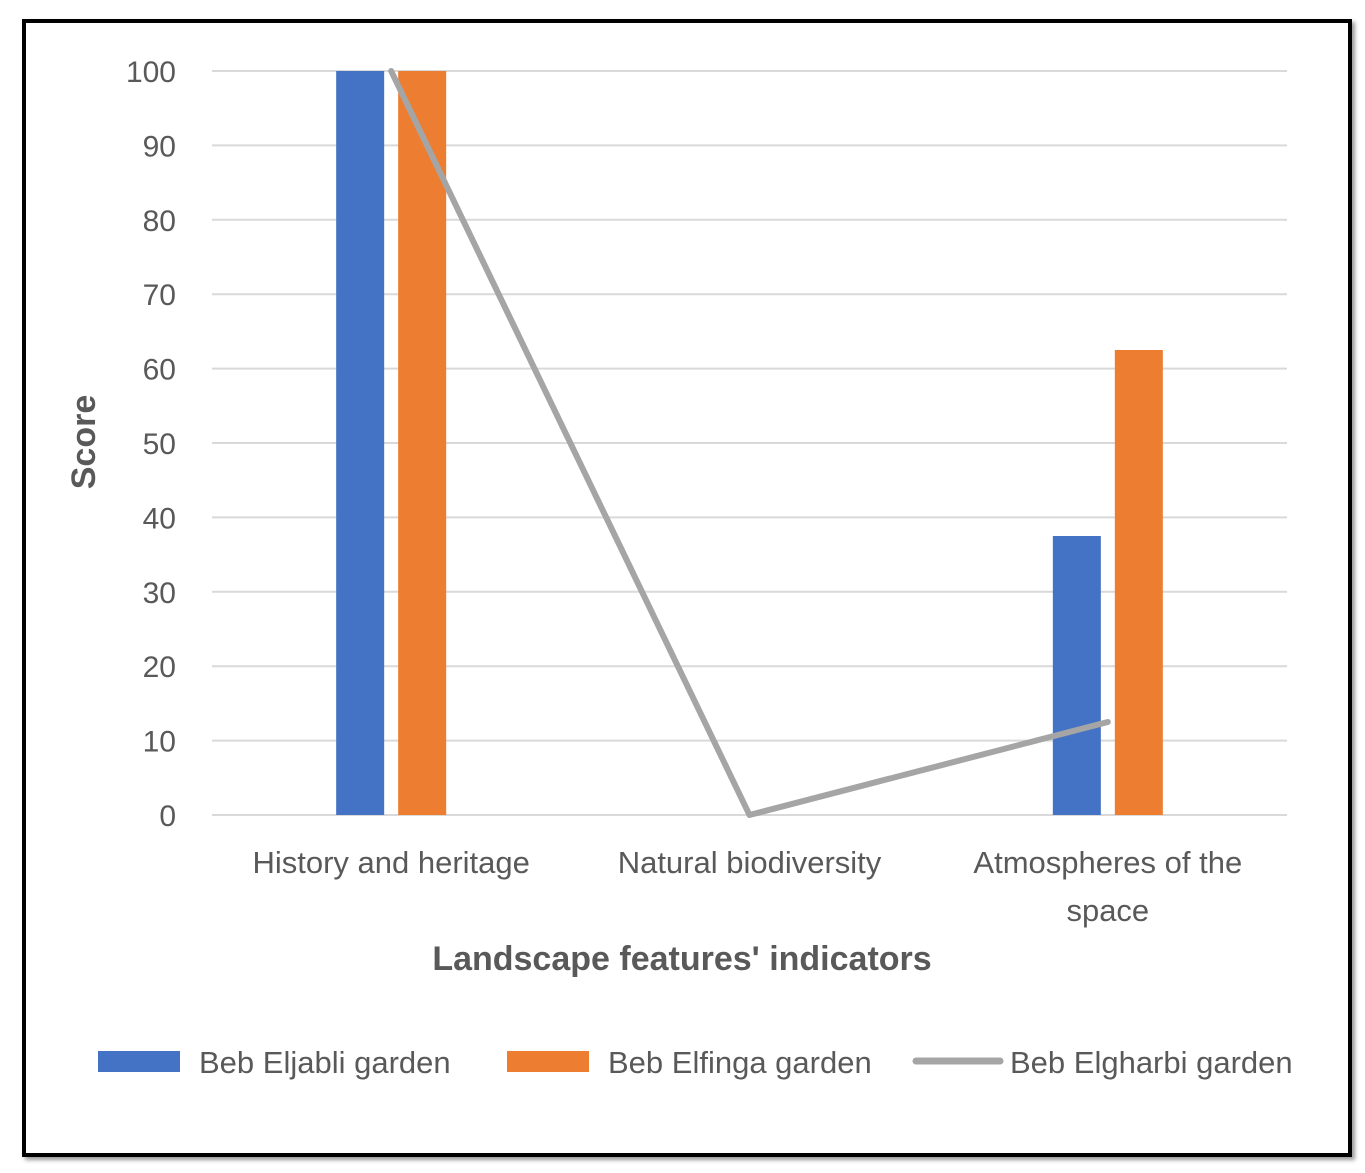 The width and height of the screenshot is (1365, 1173). What do you see at coordinates (159, 742) in the screenshot?
I see `y-tick-label: 10` at bounding box center [159, 742].